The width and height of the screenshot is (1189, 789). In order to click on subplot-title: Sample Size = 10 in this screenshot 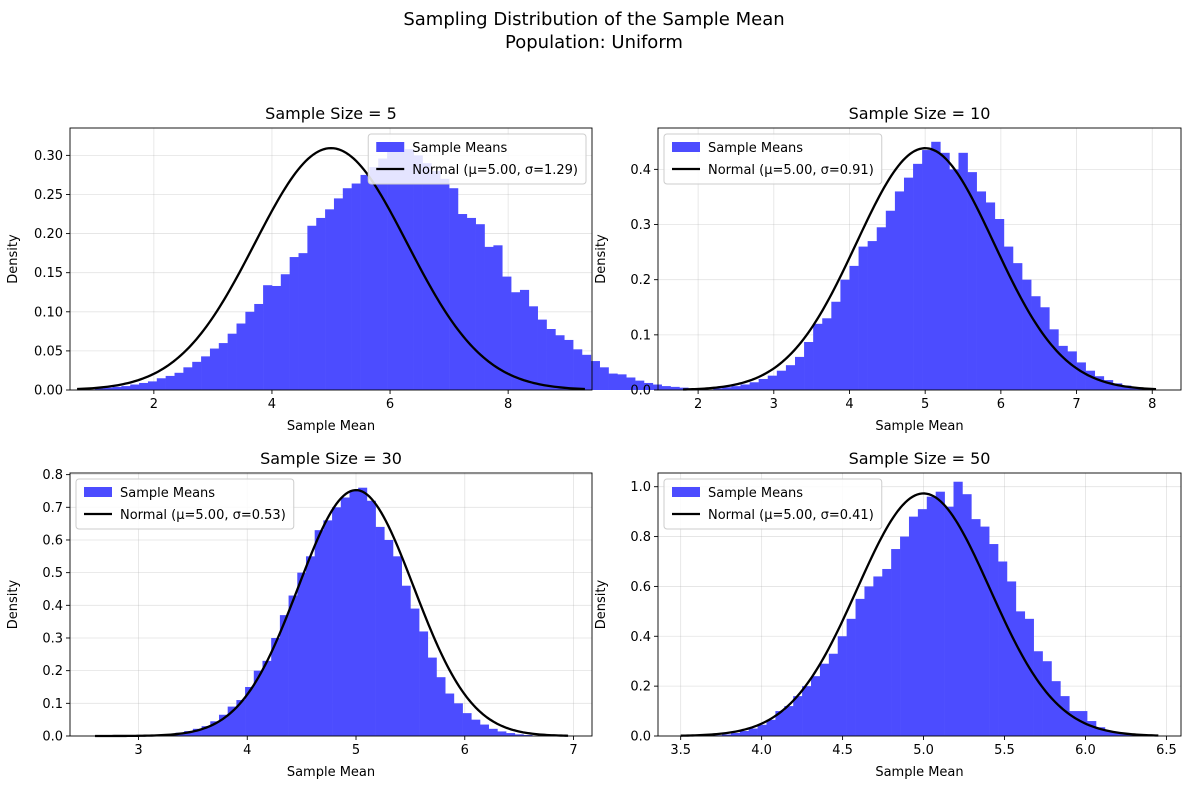, I will do `click(920, 113)`.